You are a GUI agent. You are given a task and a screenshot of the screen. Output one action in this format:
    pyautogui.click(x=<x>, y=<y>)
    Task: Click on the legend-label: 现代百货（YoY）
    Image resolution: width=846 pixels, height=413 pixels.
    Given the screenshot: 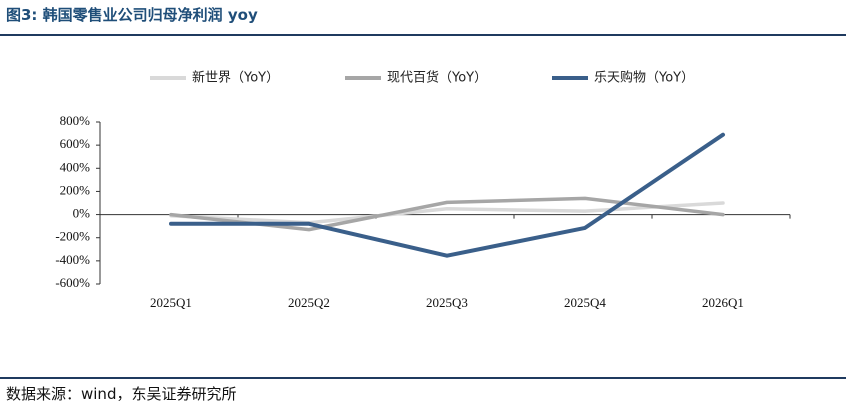 What is the action you would take?
    pyautogui.click(x=437, y=78)
    